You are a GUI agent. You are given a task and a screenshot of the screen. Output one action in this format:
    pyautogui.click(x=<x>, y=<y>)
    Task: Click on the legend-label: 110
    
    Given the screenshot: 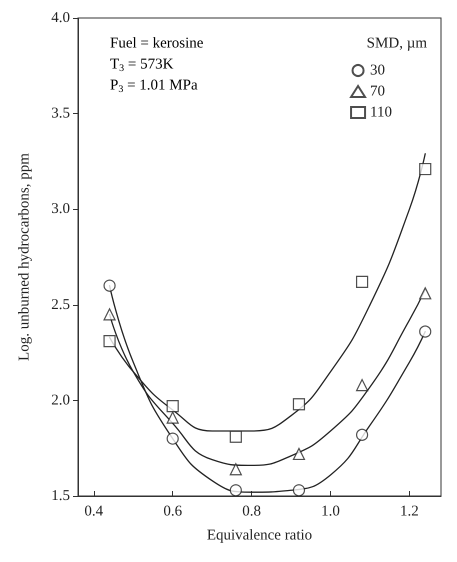 What is the action you would take?
    pyautogui.click(x=381, y=112)
    